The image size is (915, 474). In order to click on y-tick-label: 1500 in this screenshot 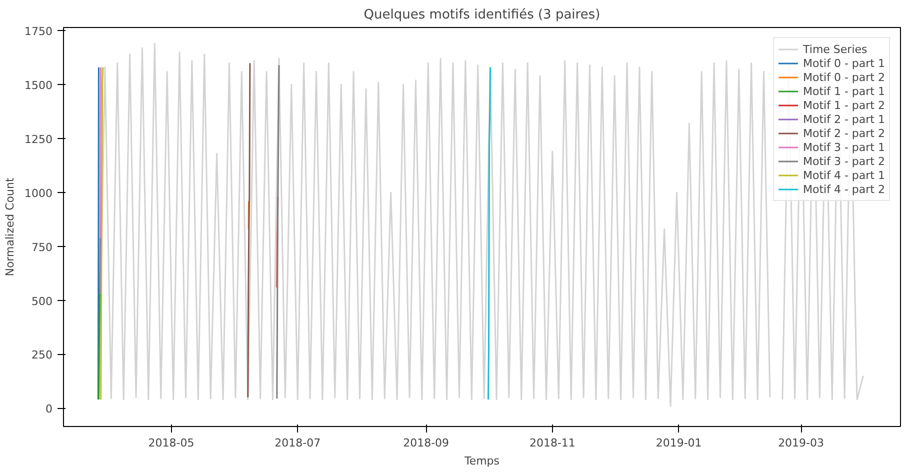, I will do `click(38, 85)`.